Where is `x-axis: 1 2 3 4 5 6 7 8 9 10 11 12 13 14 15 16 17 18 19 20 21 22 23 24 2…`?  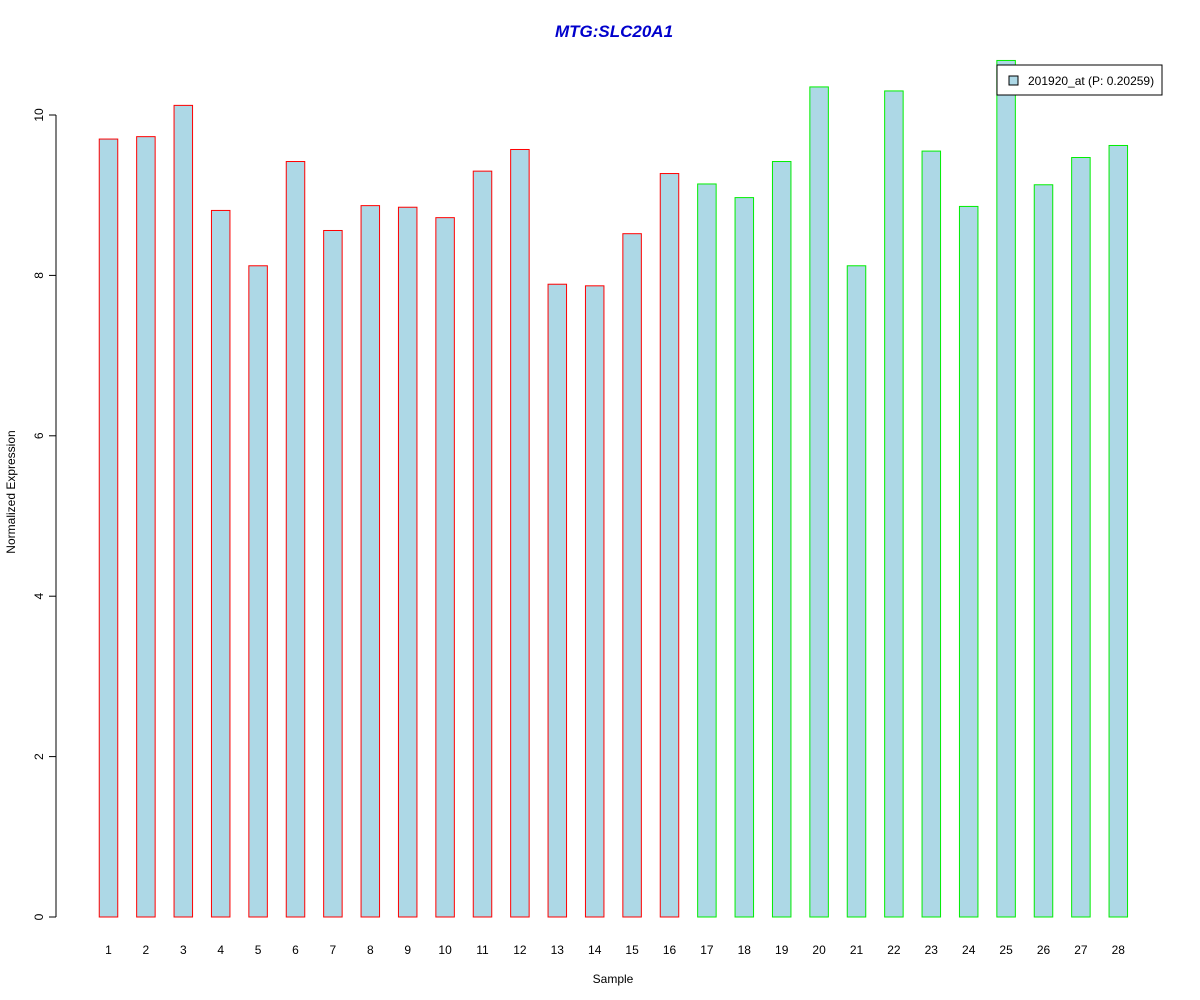 x-axis: 1 2 3 4 5 6 7 8 9 10 11 12 13 14 15 16 17 18 19 20 21 22 23 24 2… is located at coordinates (615, 950).